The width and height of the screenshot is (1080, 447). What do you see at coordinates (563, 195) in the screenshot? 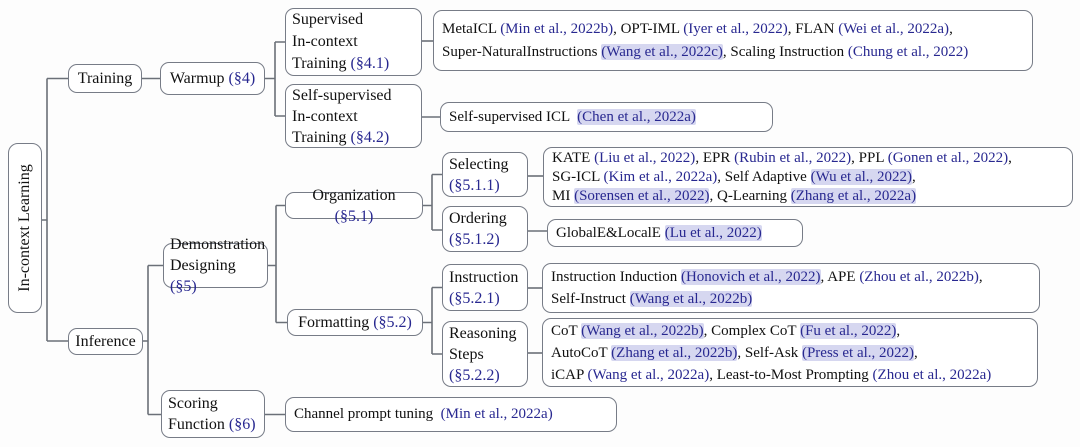
I see `text-segment: MI` at bounding box center [563, 195].